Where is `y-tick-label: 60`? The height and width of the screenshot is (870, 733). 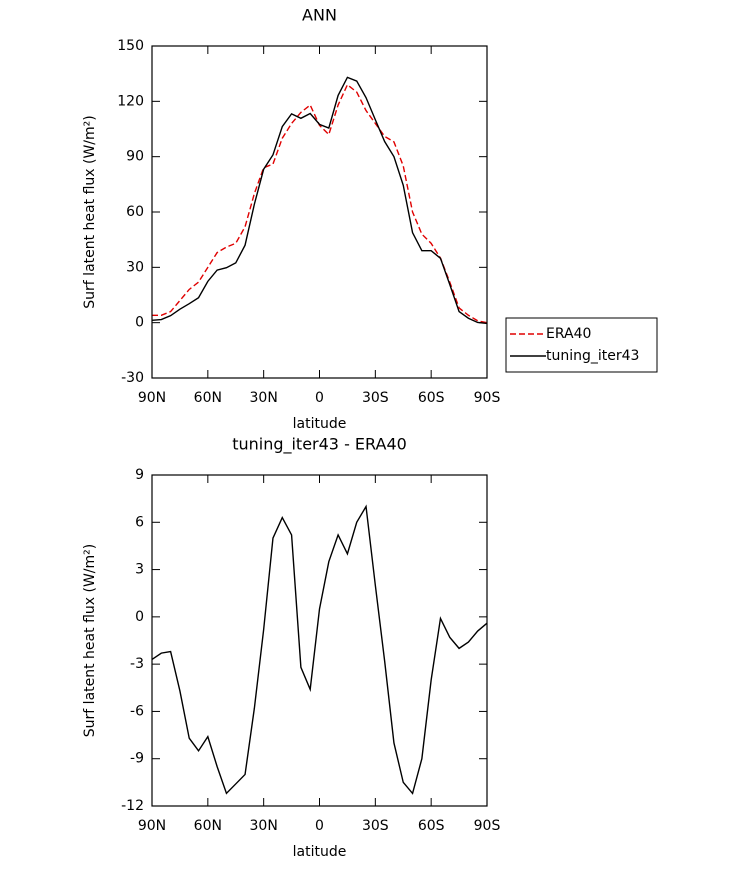 y-tick-label: 60 is located at coordinates (135, 212).